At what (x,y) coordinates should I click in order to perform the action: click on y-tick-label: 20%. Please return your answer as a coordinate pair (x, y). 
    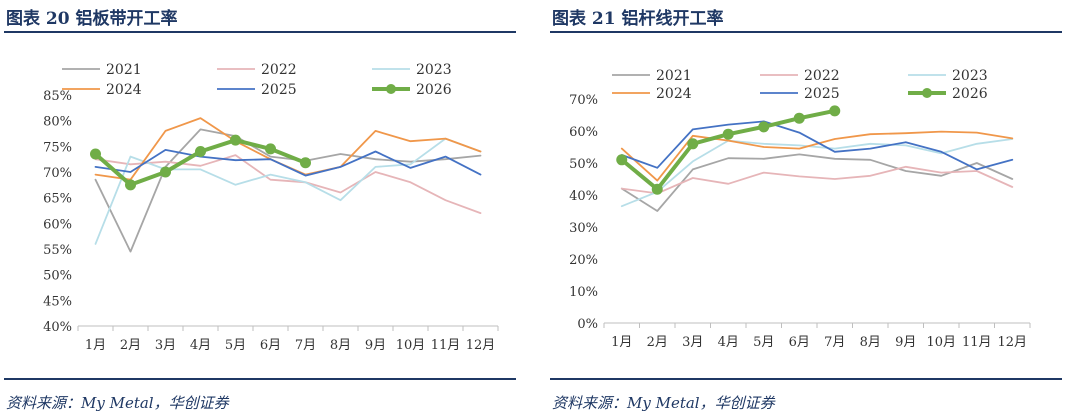
    Looking at the image, I should click on (583, 260).